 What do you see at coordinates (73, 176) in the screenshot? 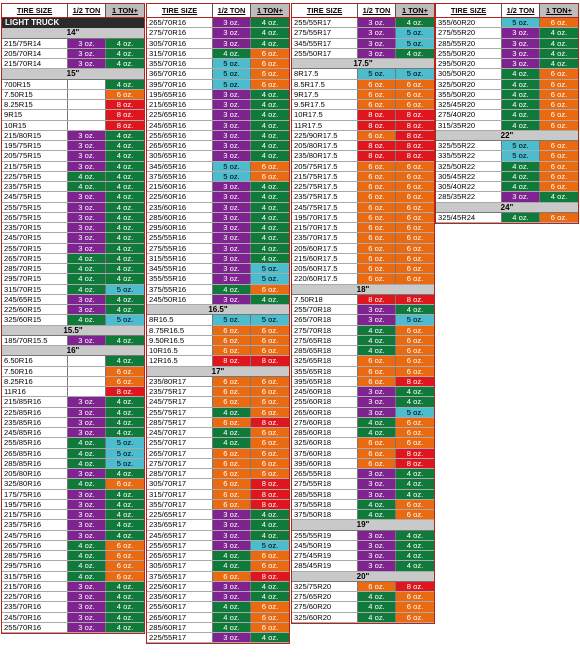
I see `table-row: 225/75R15 4 oz. 4 oz.` at bounding box center [73, 176].